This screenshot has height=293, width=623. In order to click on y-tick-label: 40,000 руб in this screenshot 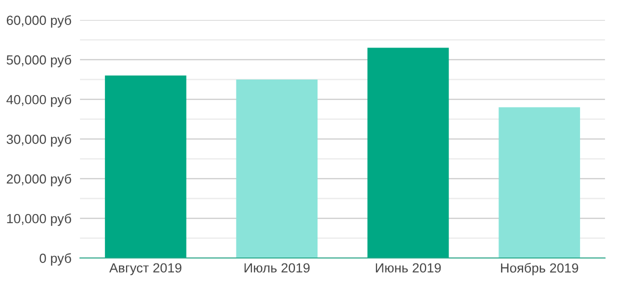, I will do `click(39, 100)`.